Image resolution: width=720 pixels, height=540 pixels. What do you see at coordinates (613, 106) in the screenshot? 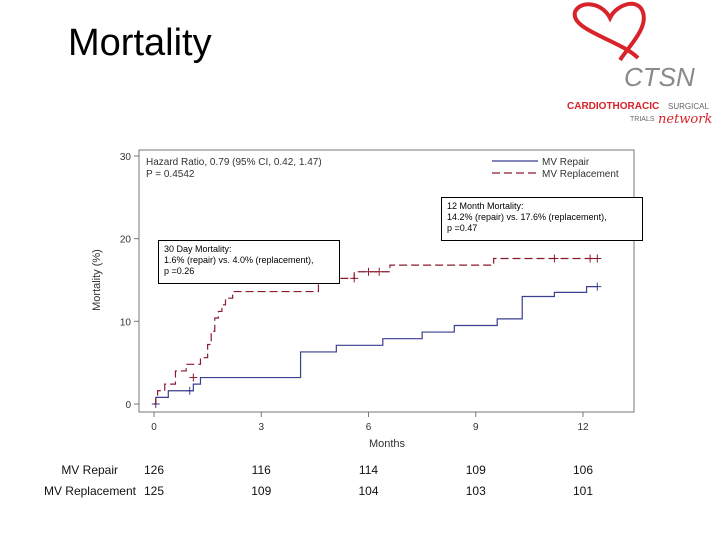
I see `logo-sub1: CARDIOTHORACIC` at bounding box center [613, 106].